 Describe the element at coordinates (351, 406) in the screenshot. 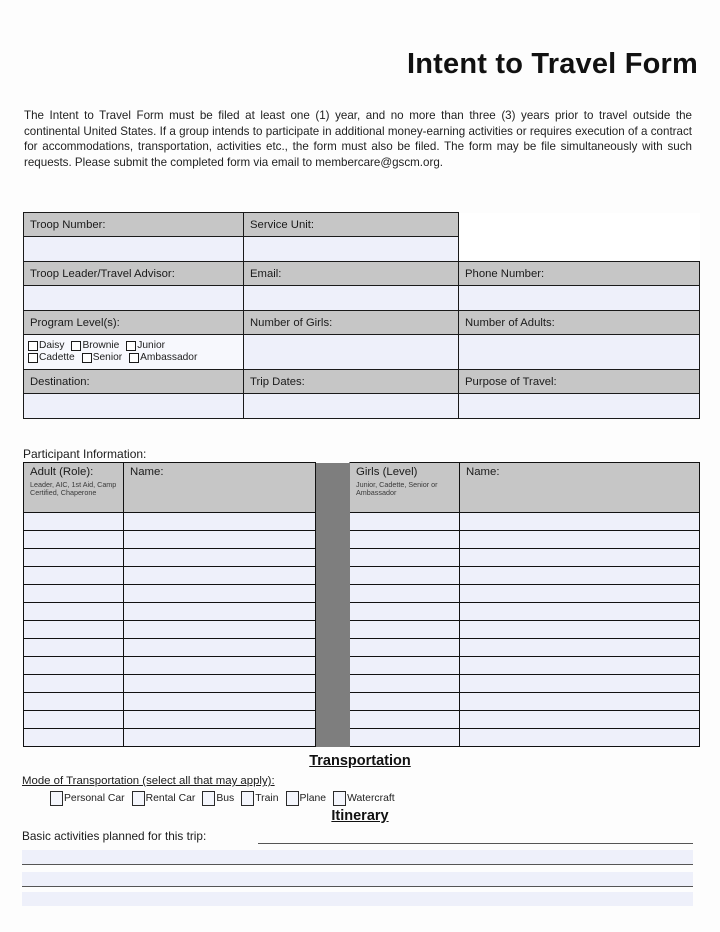

I see `field-trip-dates` at that location.